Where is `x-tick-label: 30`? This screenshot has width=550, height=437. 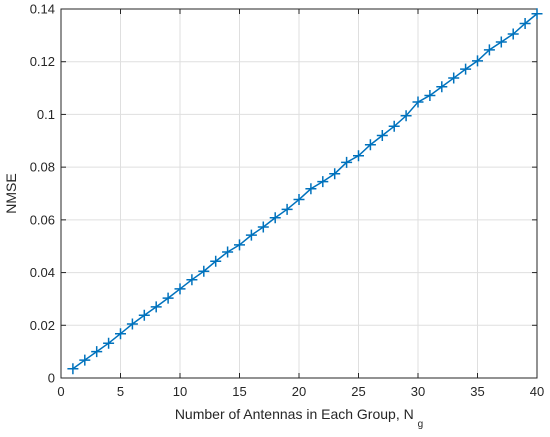
x-tick-label: 30 is located at coordinates (418, 391).